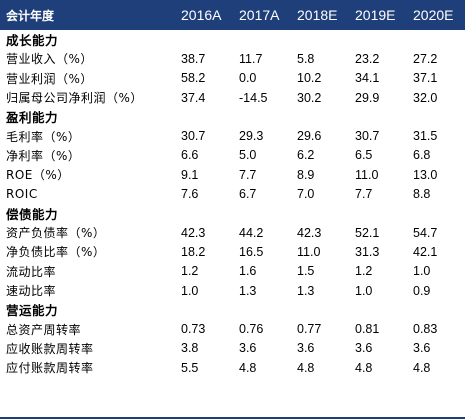  What do you see at coordinates (201, 15) in the screenshot?
I see `header-year: 2016A` at bounding box center [201, 15].